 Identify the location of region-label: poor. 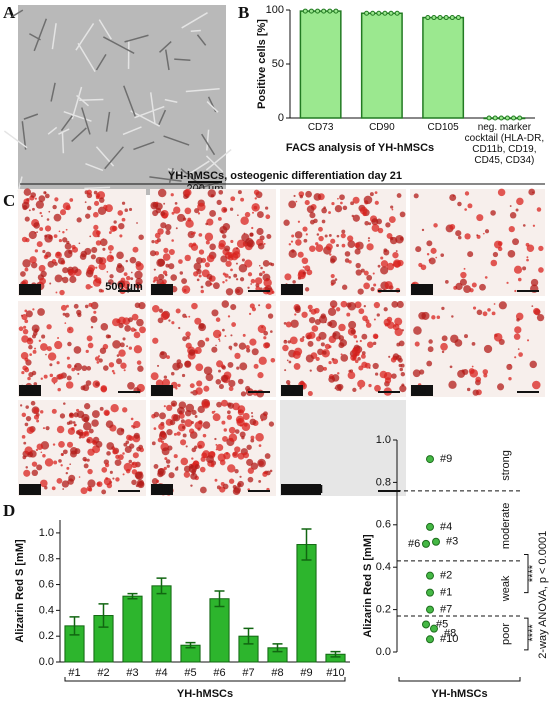
(506, 634).